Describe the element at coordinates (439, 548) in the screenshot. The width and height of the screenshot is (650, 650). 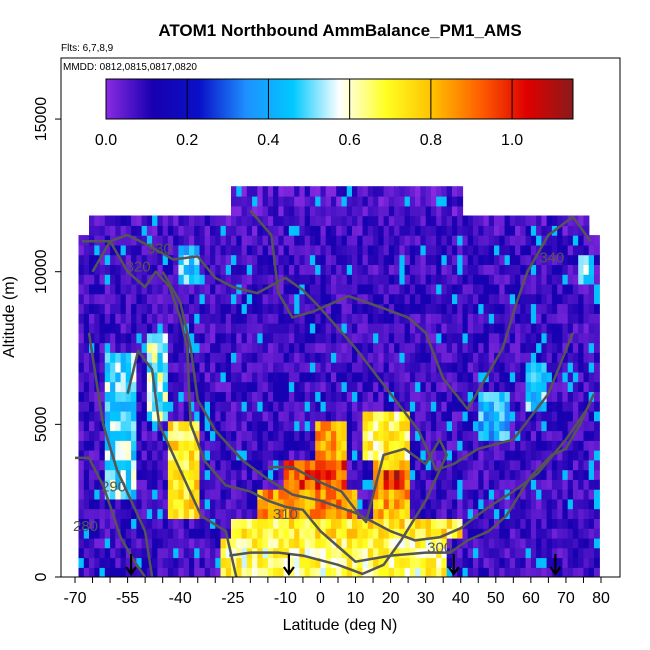
I see `contour-label: 300` at that location.